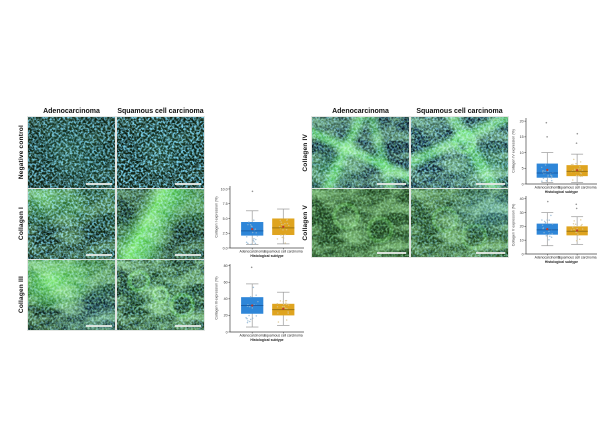 Image resolution: width=600 pixels, height=447 pixels. I want to click on micro-image-collagen-iv-squamous-cell-carcinoma, so click(459, 152).